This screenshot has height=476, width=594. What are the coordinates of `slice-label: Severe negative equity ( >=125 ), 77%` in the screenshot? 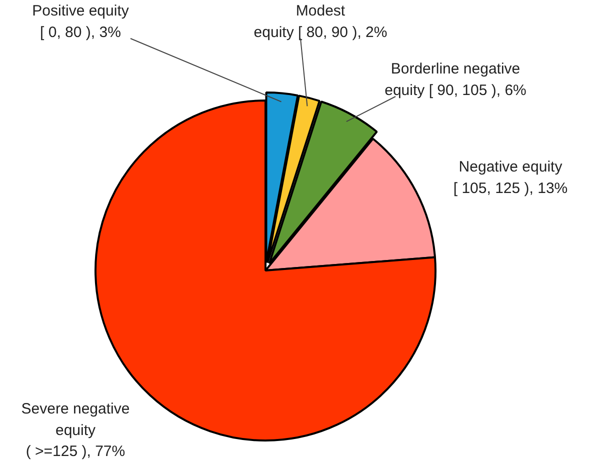 It's located at (75, 430).